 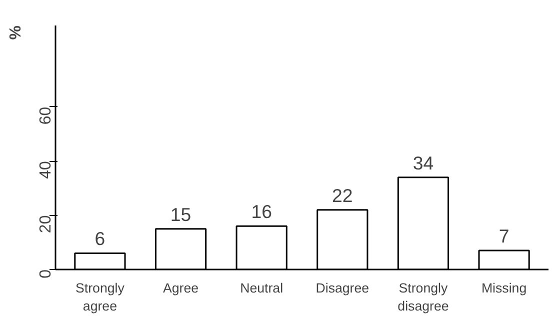 I want to click on data-label: 22, so click(x=342, y=195).